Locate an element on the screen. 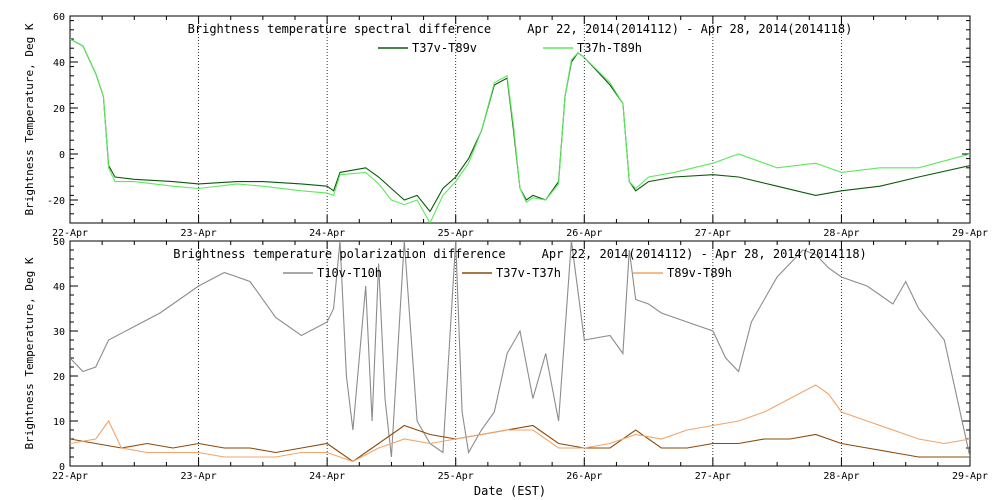 This screenshot has width=1000, height=500. y-tick-label: 10 is located at coordinates (59, 422).